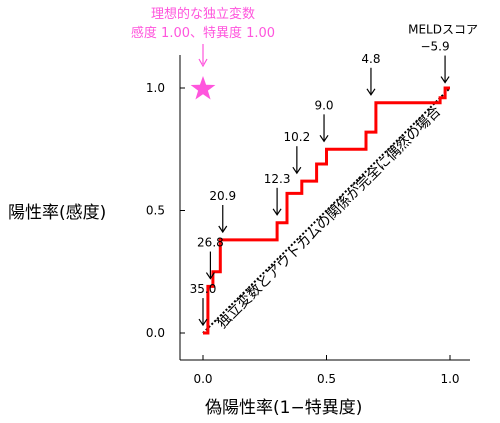 The image size is (500, 423). What do you see at coordinates (57, 213) in the screenshot?
I see `y-axis-label: 陽性率(感度)` at bounding box center [57, 213].